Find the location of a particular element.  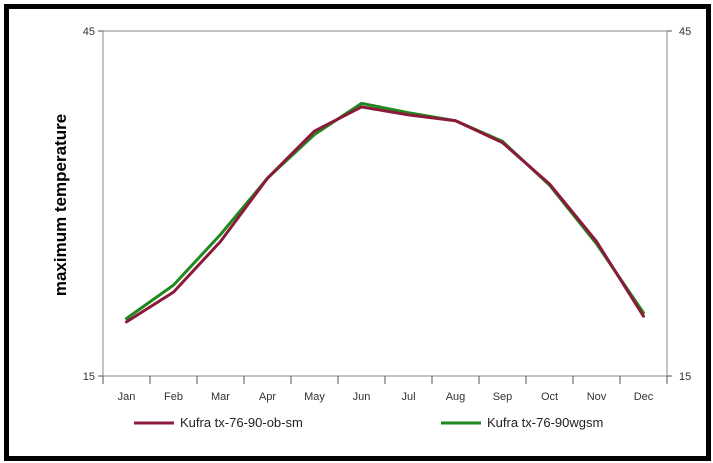

x-tick-label: Aug is located at coordinates (456, 397).